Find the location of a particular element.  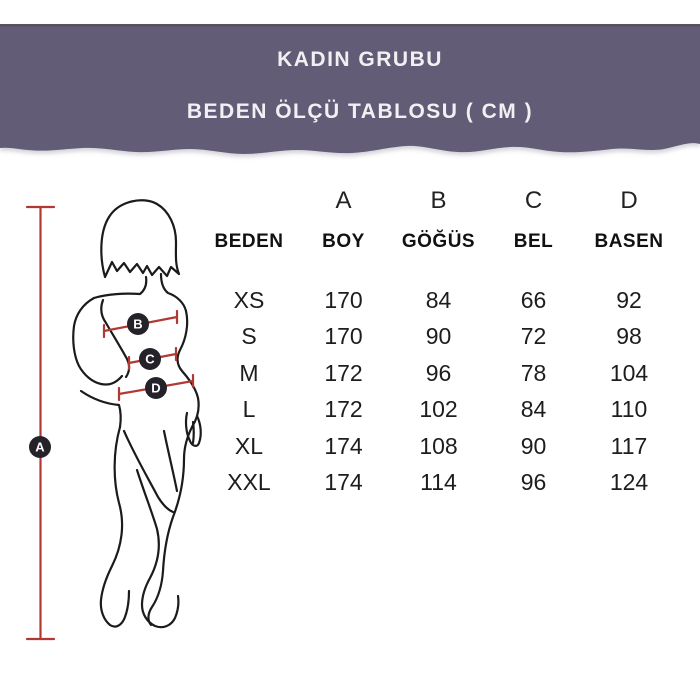

size-cell: XXL is located at coordinates (249, 482).